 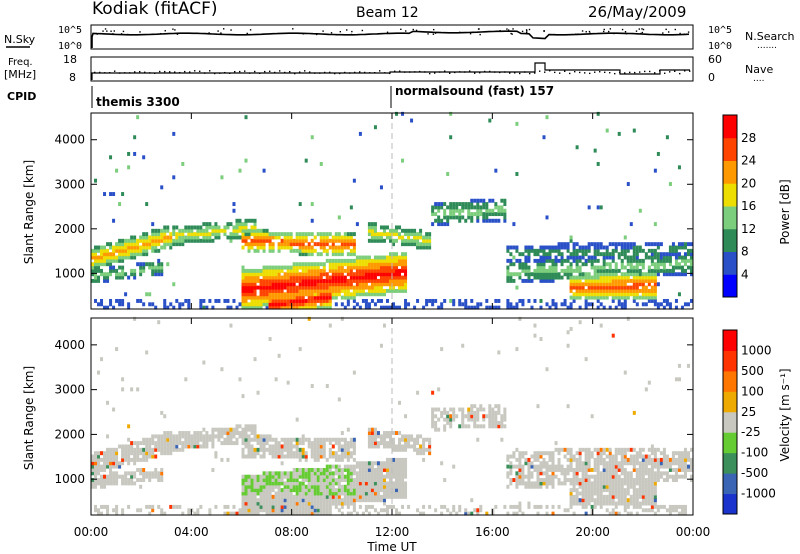 What do you see at coordinates (155, 9) in the screenshot?
I see `station-title: Kodiak (fitACF)` at bounding box center [155, 9].